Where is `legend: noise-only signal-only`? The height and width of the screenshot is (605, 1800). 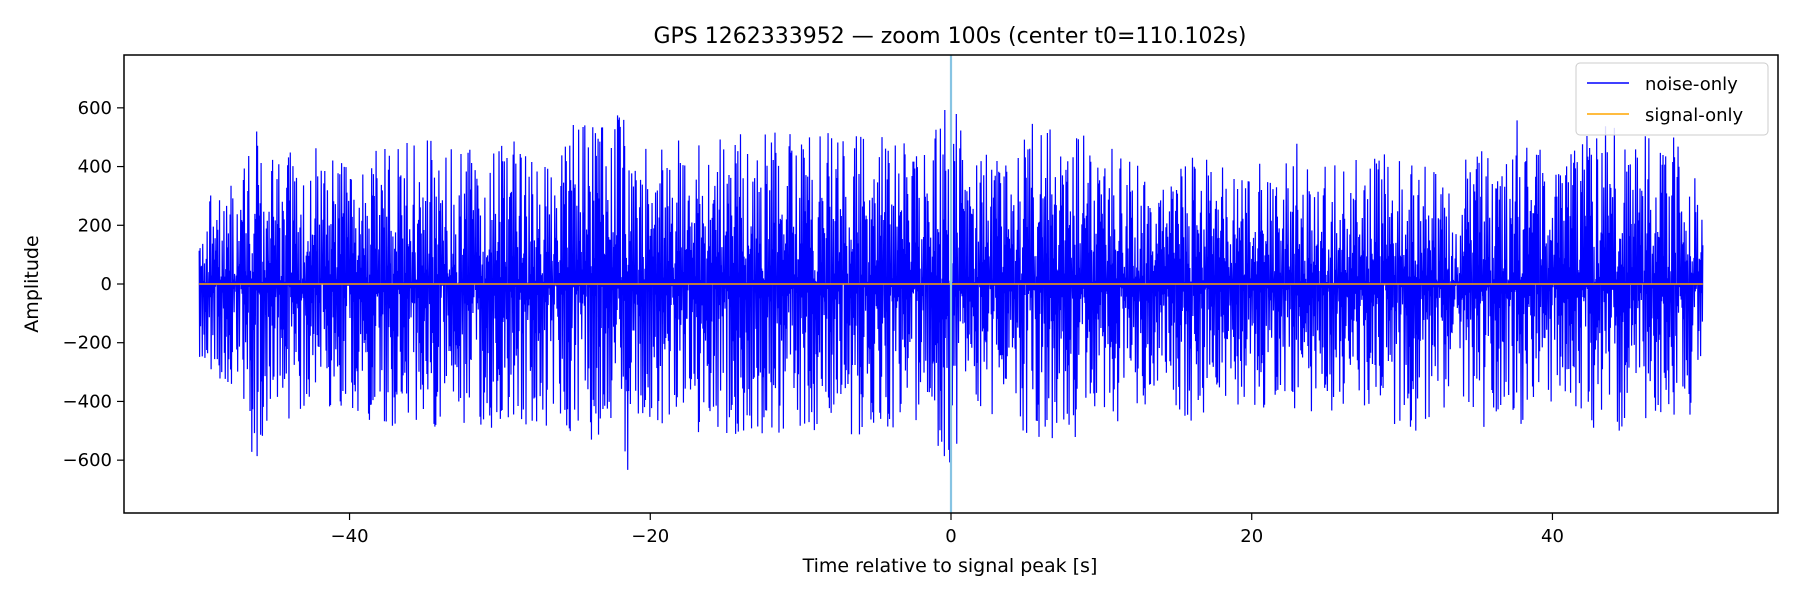
legend: noise-only signal-only is located at coordinates (1672, 99).